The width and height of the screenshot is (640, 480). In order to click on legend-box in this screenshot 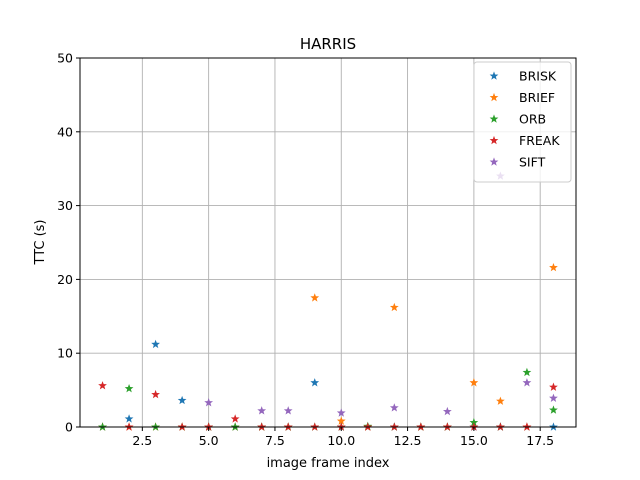, I will do `click(522, 122)`.